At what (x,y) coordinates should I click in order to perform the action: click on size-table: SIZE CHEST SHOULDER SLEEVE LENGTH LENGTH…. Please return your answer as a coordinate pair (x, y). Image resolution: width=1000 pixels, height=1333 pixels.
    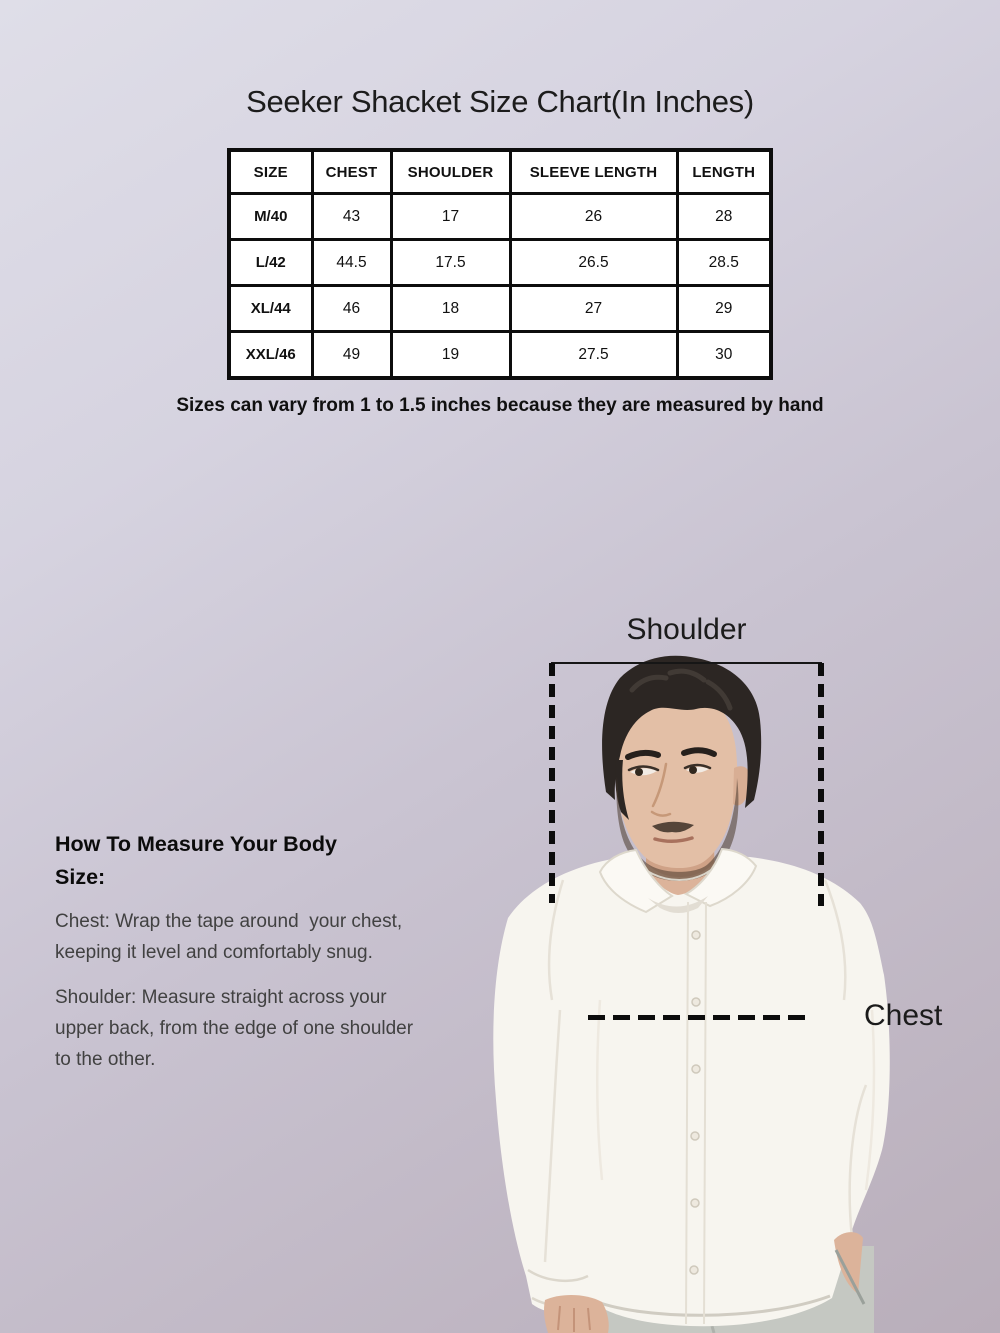
    Looking at the image, I should click on (500, 264).